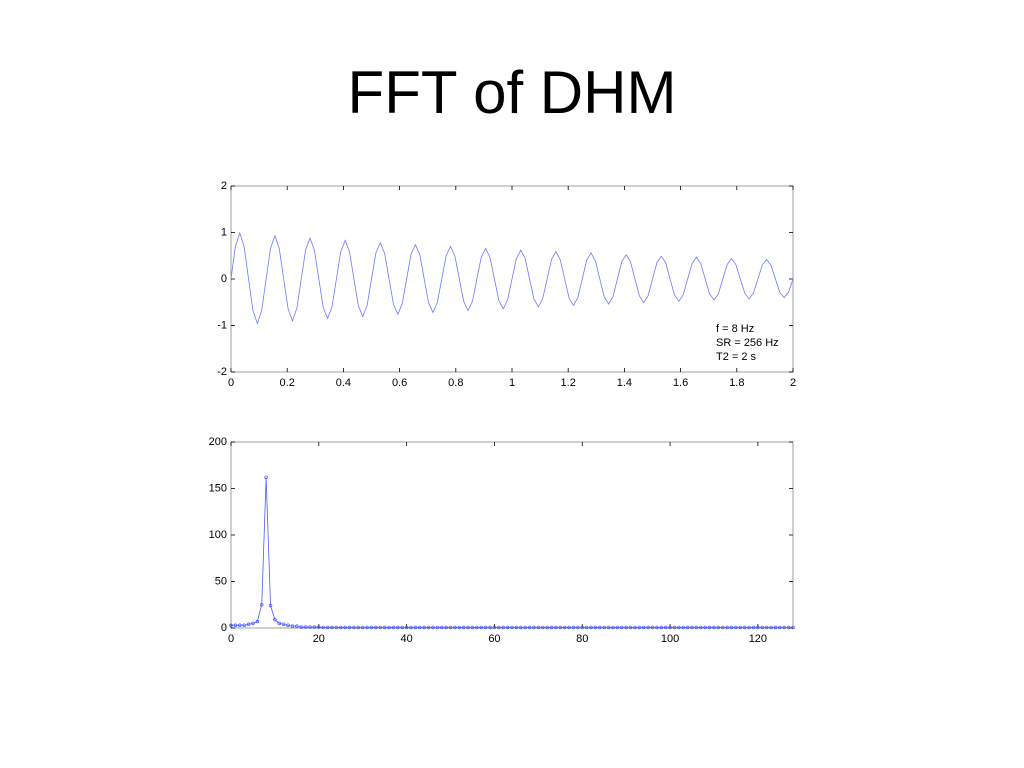  What do you see at coordinates (218, 442) in the screenshot?
I see `y-tick-label: 200` at bounding box center [218, 442].